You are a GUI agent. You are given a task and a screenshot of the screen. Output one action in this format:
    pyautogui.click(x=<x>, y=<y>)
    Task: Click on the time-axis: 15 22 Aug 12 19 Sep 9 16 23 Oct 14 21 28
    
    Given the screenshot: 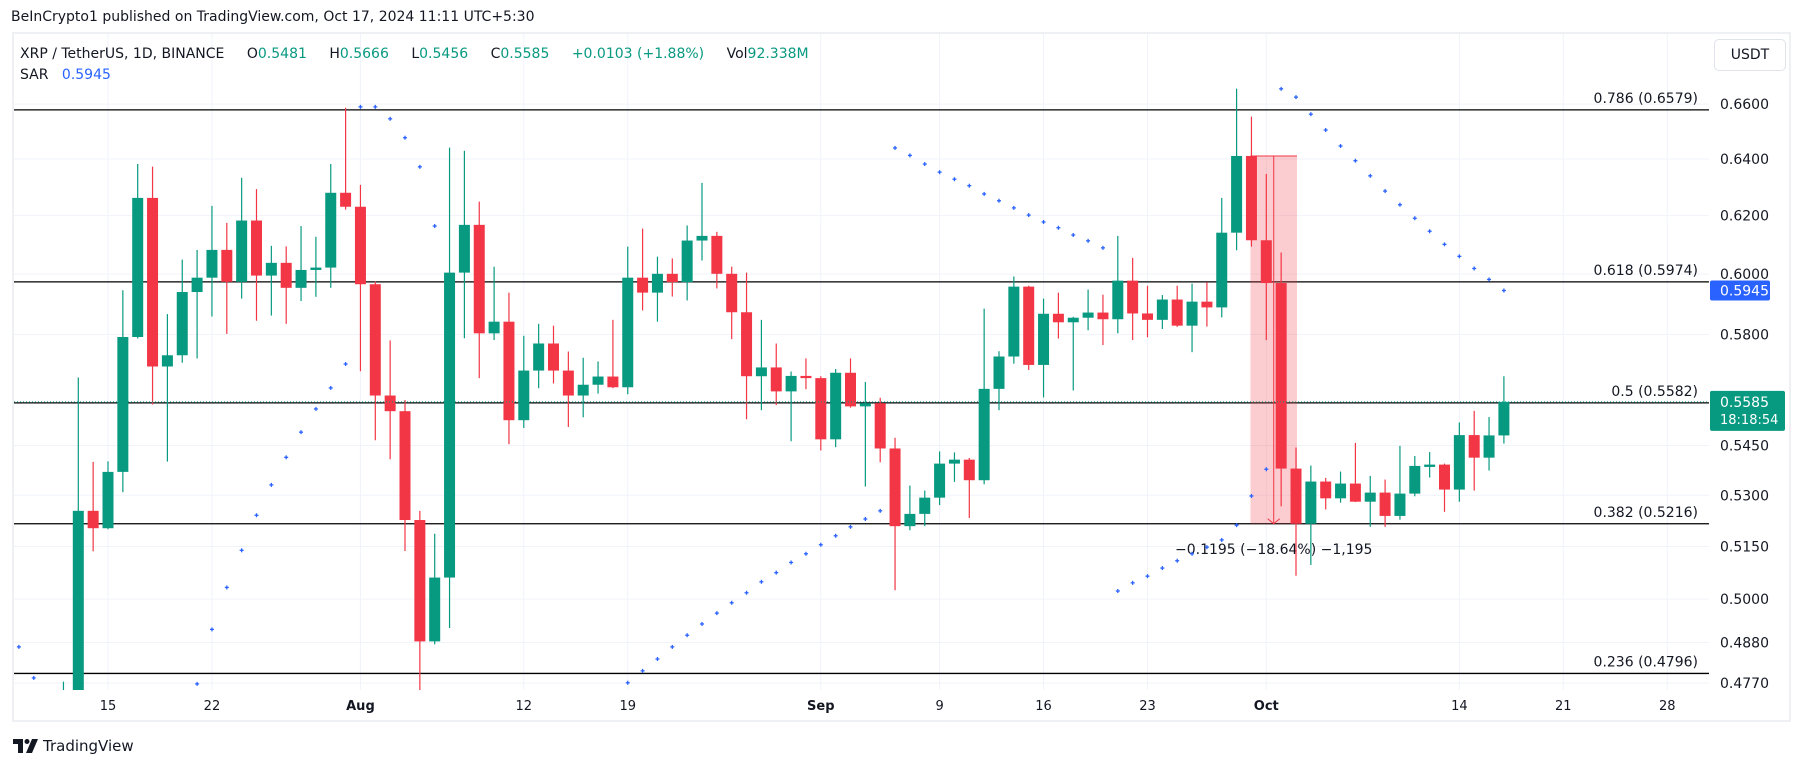 What is the action you would take?
    pyautogui.click(x=888, y=706)
    